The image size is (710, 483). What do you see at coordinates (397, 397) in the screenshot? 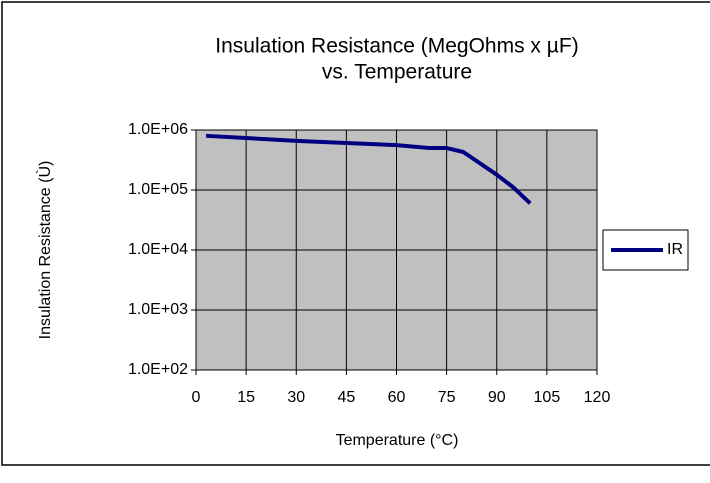
I see `x-tick-label: 60` at bounding box center [397, 397].